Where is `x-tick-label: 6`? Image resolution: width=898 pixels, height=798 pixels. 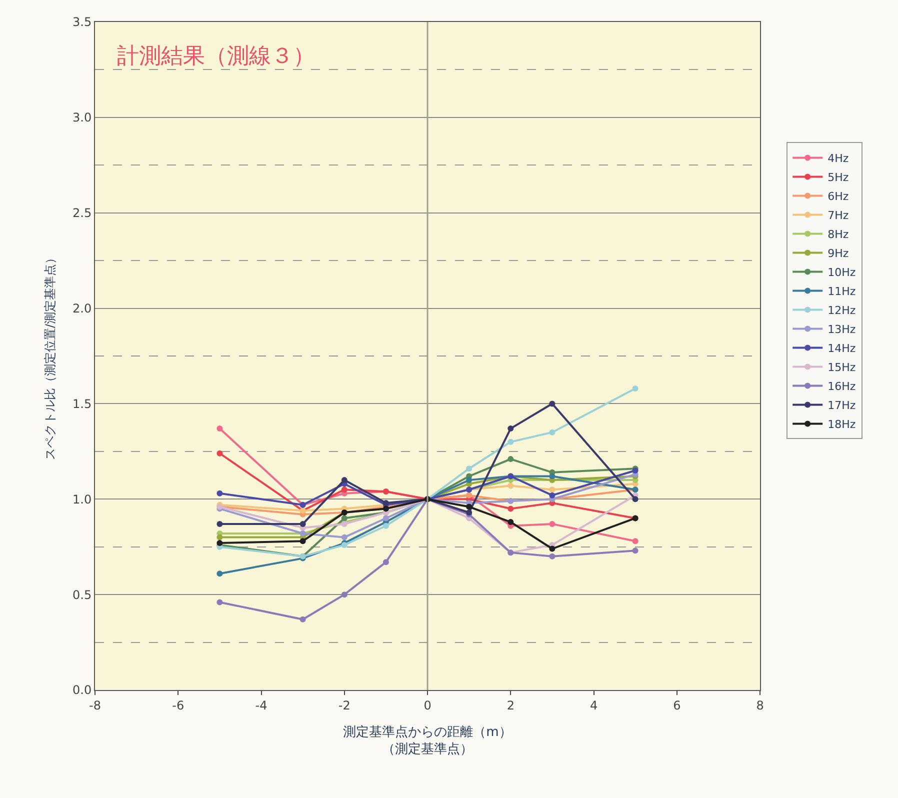 x-tick-label: 6 is located at coordinates (677, 705).